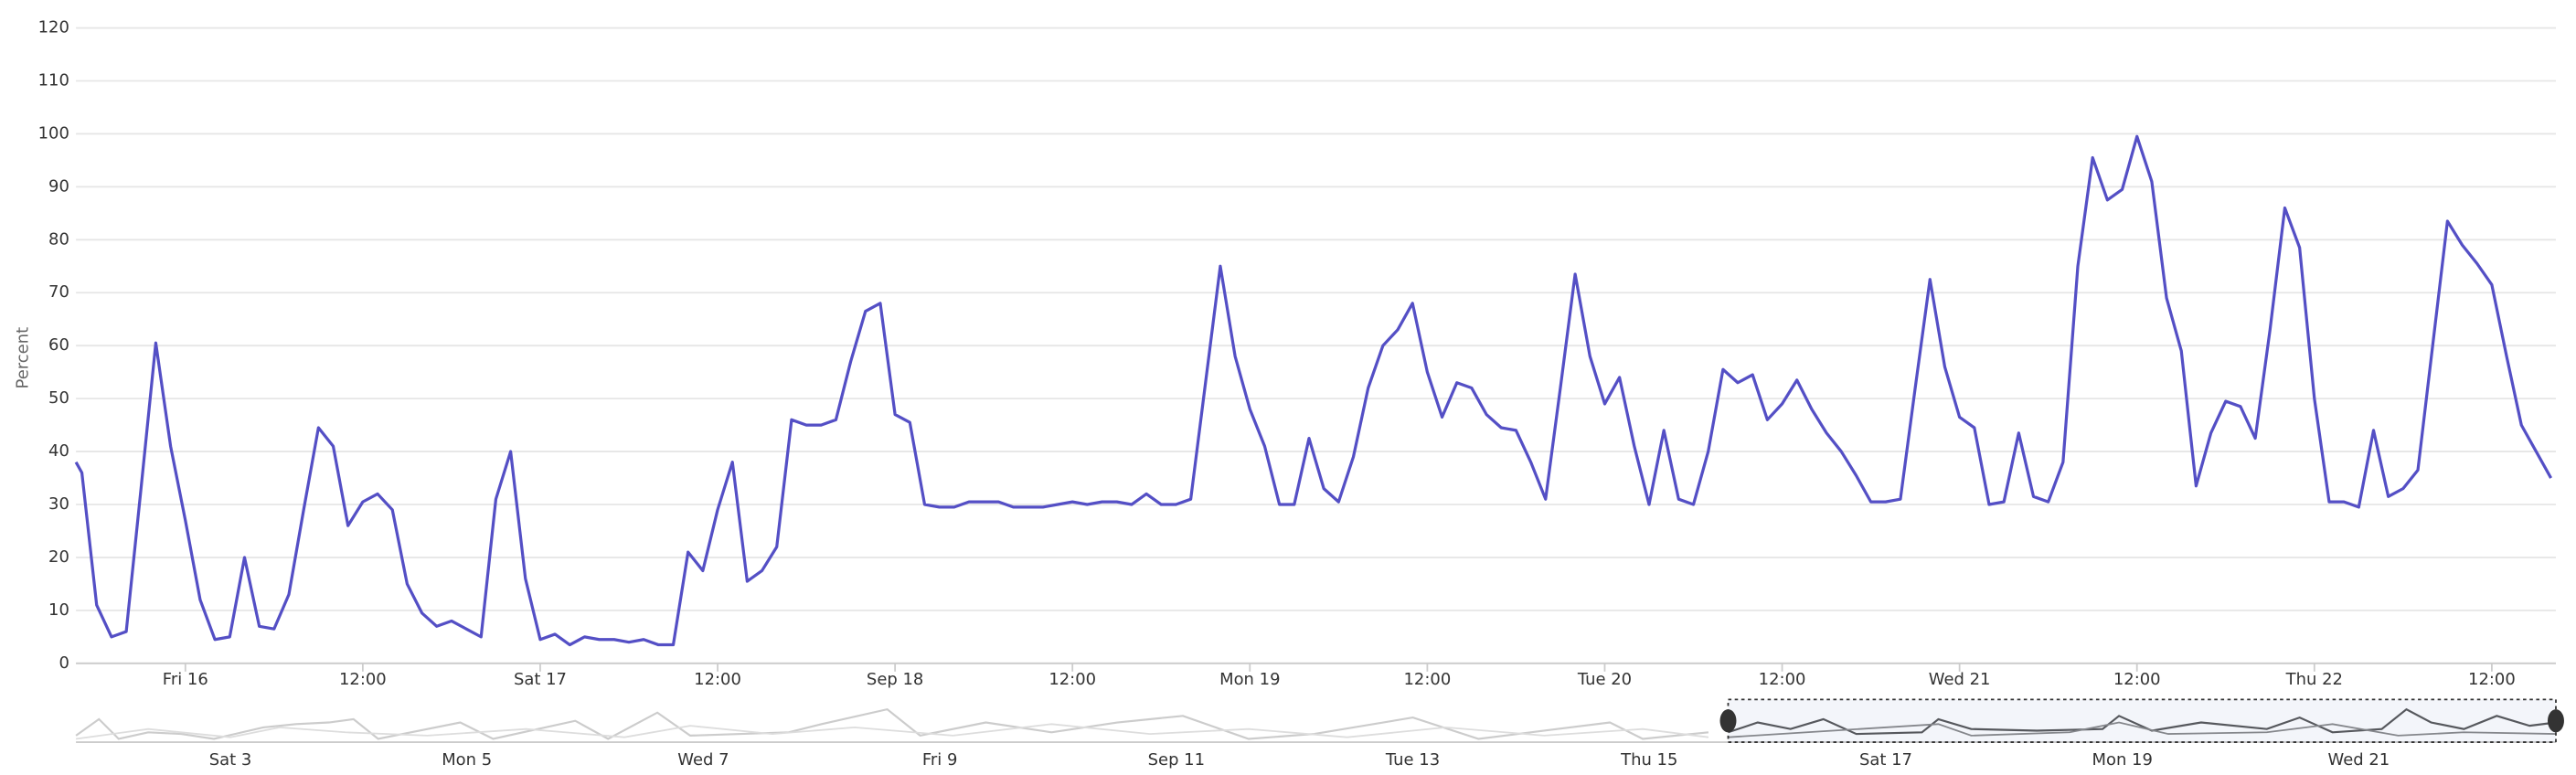 The width and height of the screenshot is (2576, 775). What do you see at coordinates (58, 451) in the screenshot?
I see `y-tick-label: 40` at bounding box center [58, 451].